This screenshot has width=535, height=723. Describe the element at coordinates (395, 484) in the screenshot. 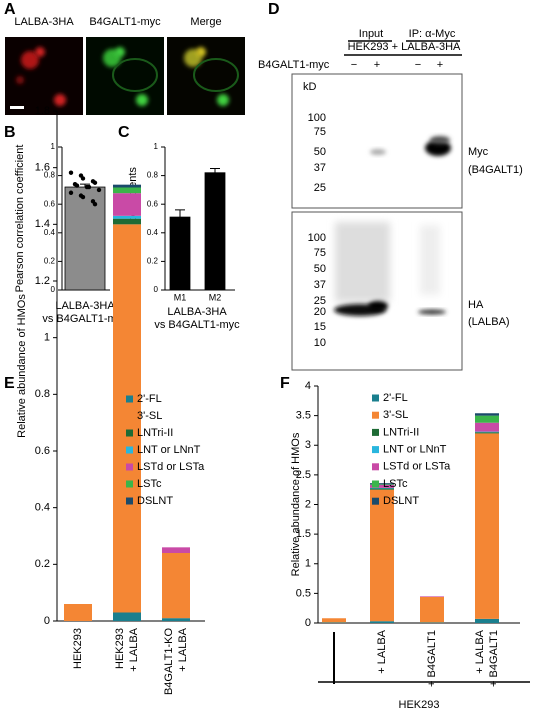

I see `legend-label: LSTc` at that location.